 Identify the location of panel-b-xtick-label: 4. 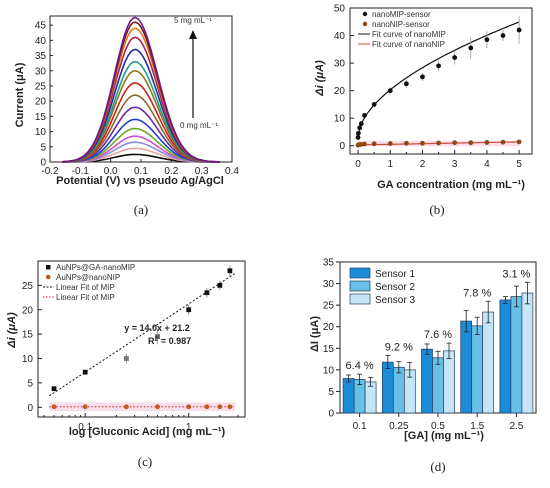
(487, 164).